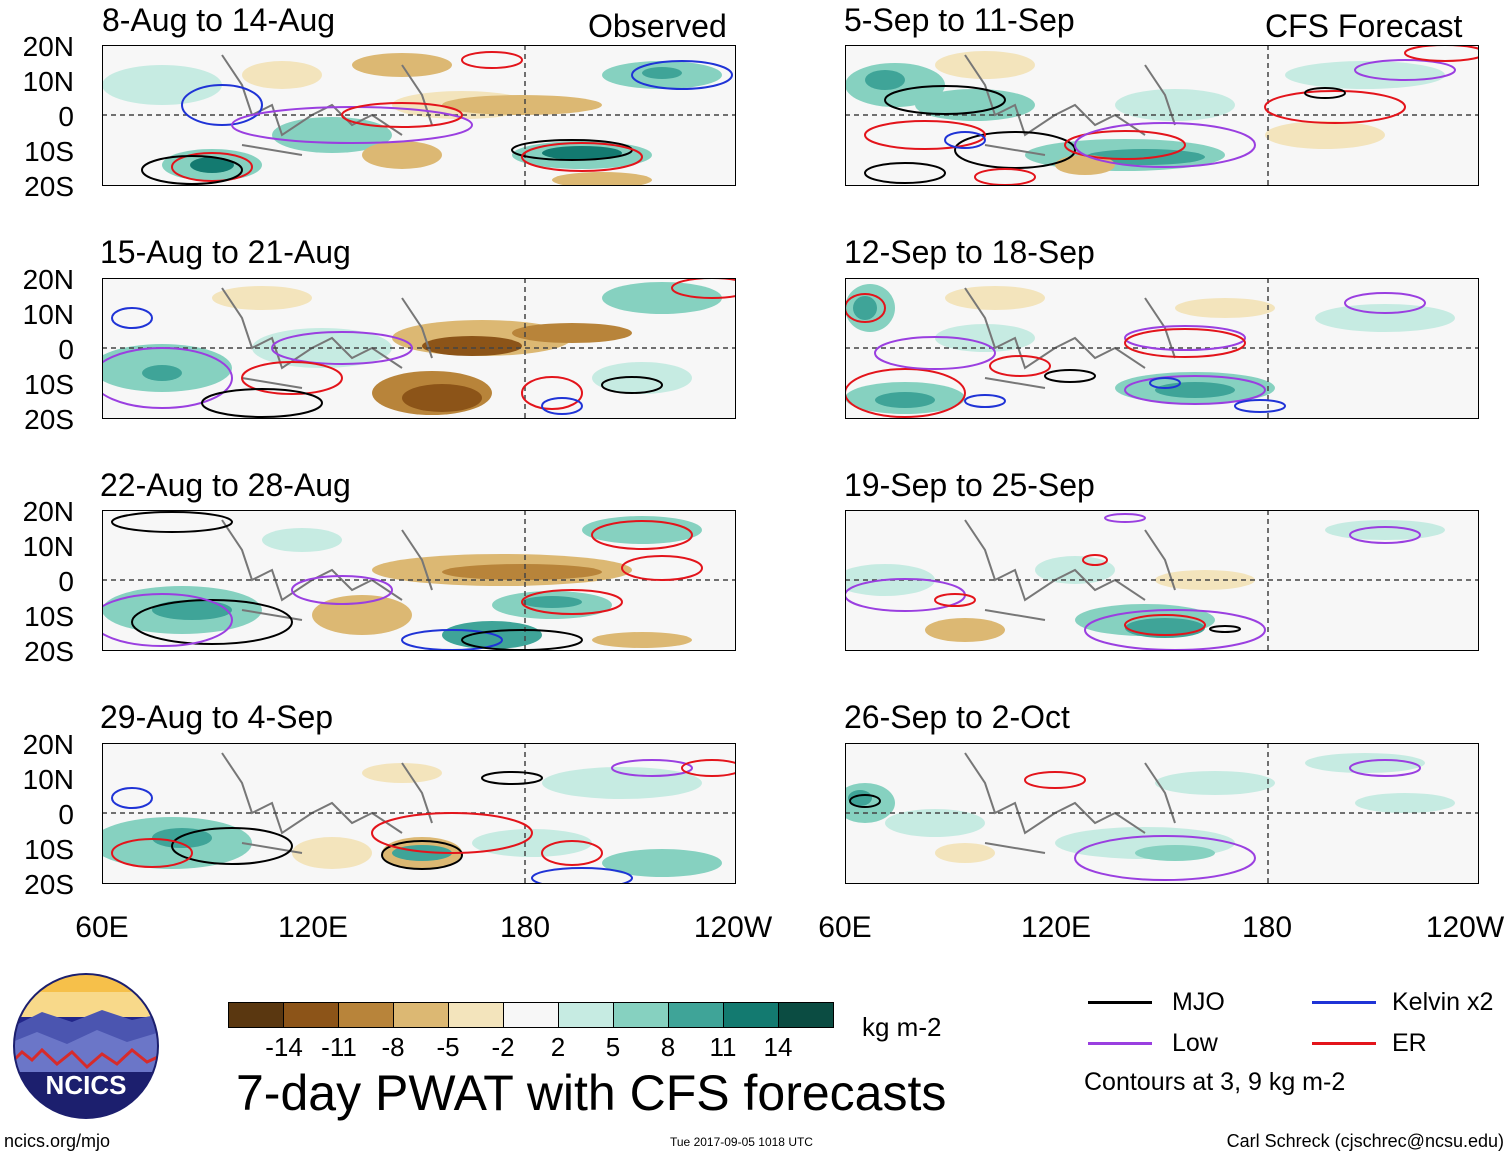 Image resolution: width=1510 pixels, height=1158 pixels. Describe the element at coordinates (1344, 1002) in the screenshot. I see `legend-kelvin-line` at that location.